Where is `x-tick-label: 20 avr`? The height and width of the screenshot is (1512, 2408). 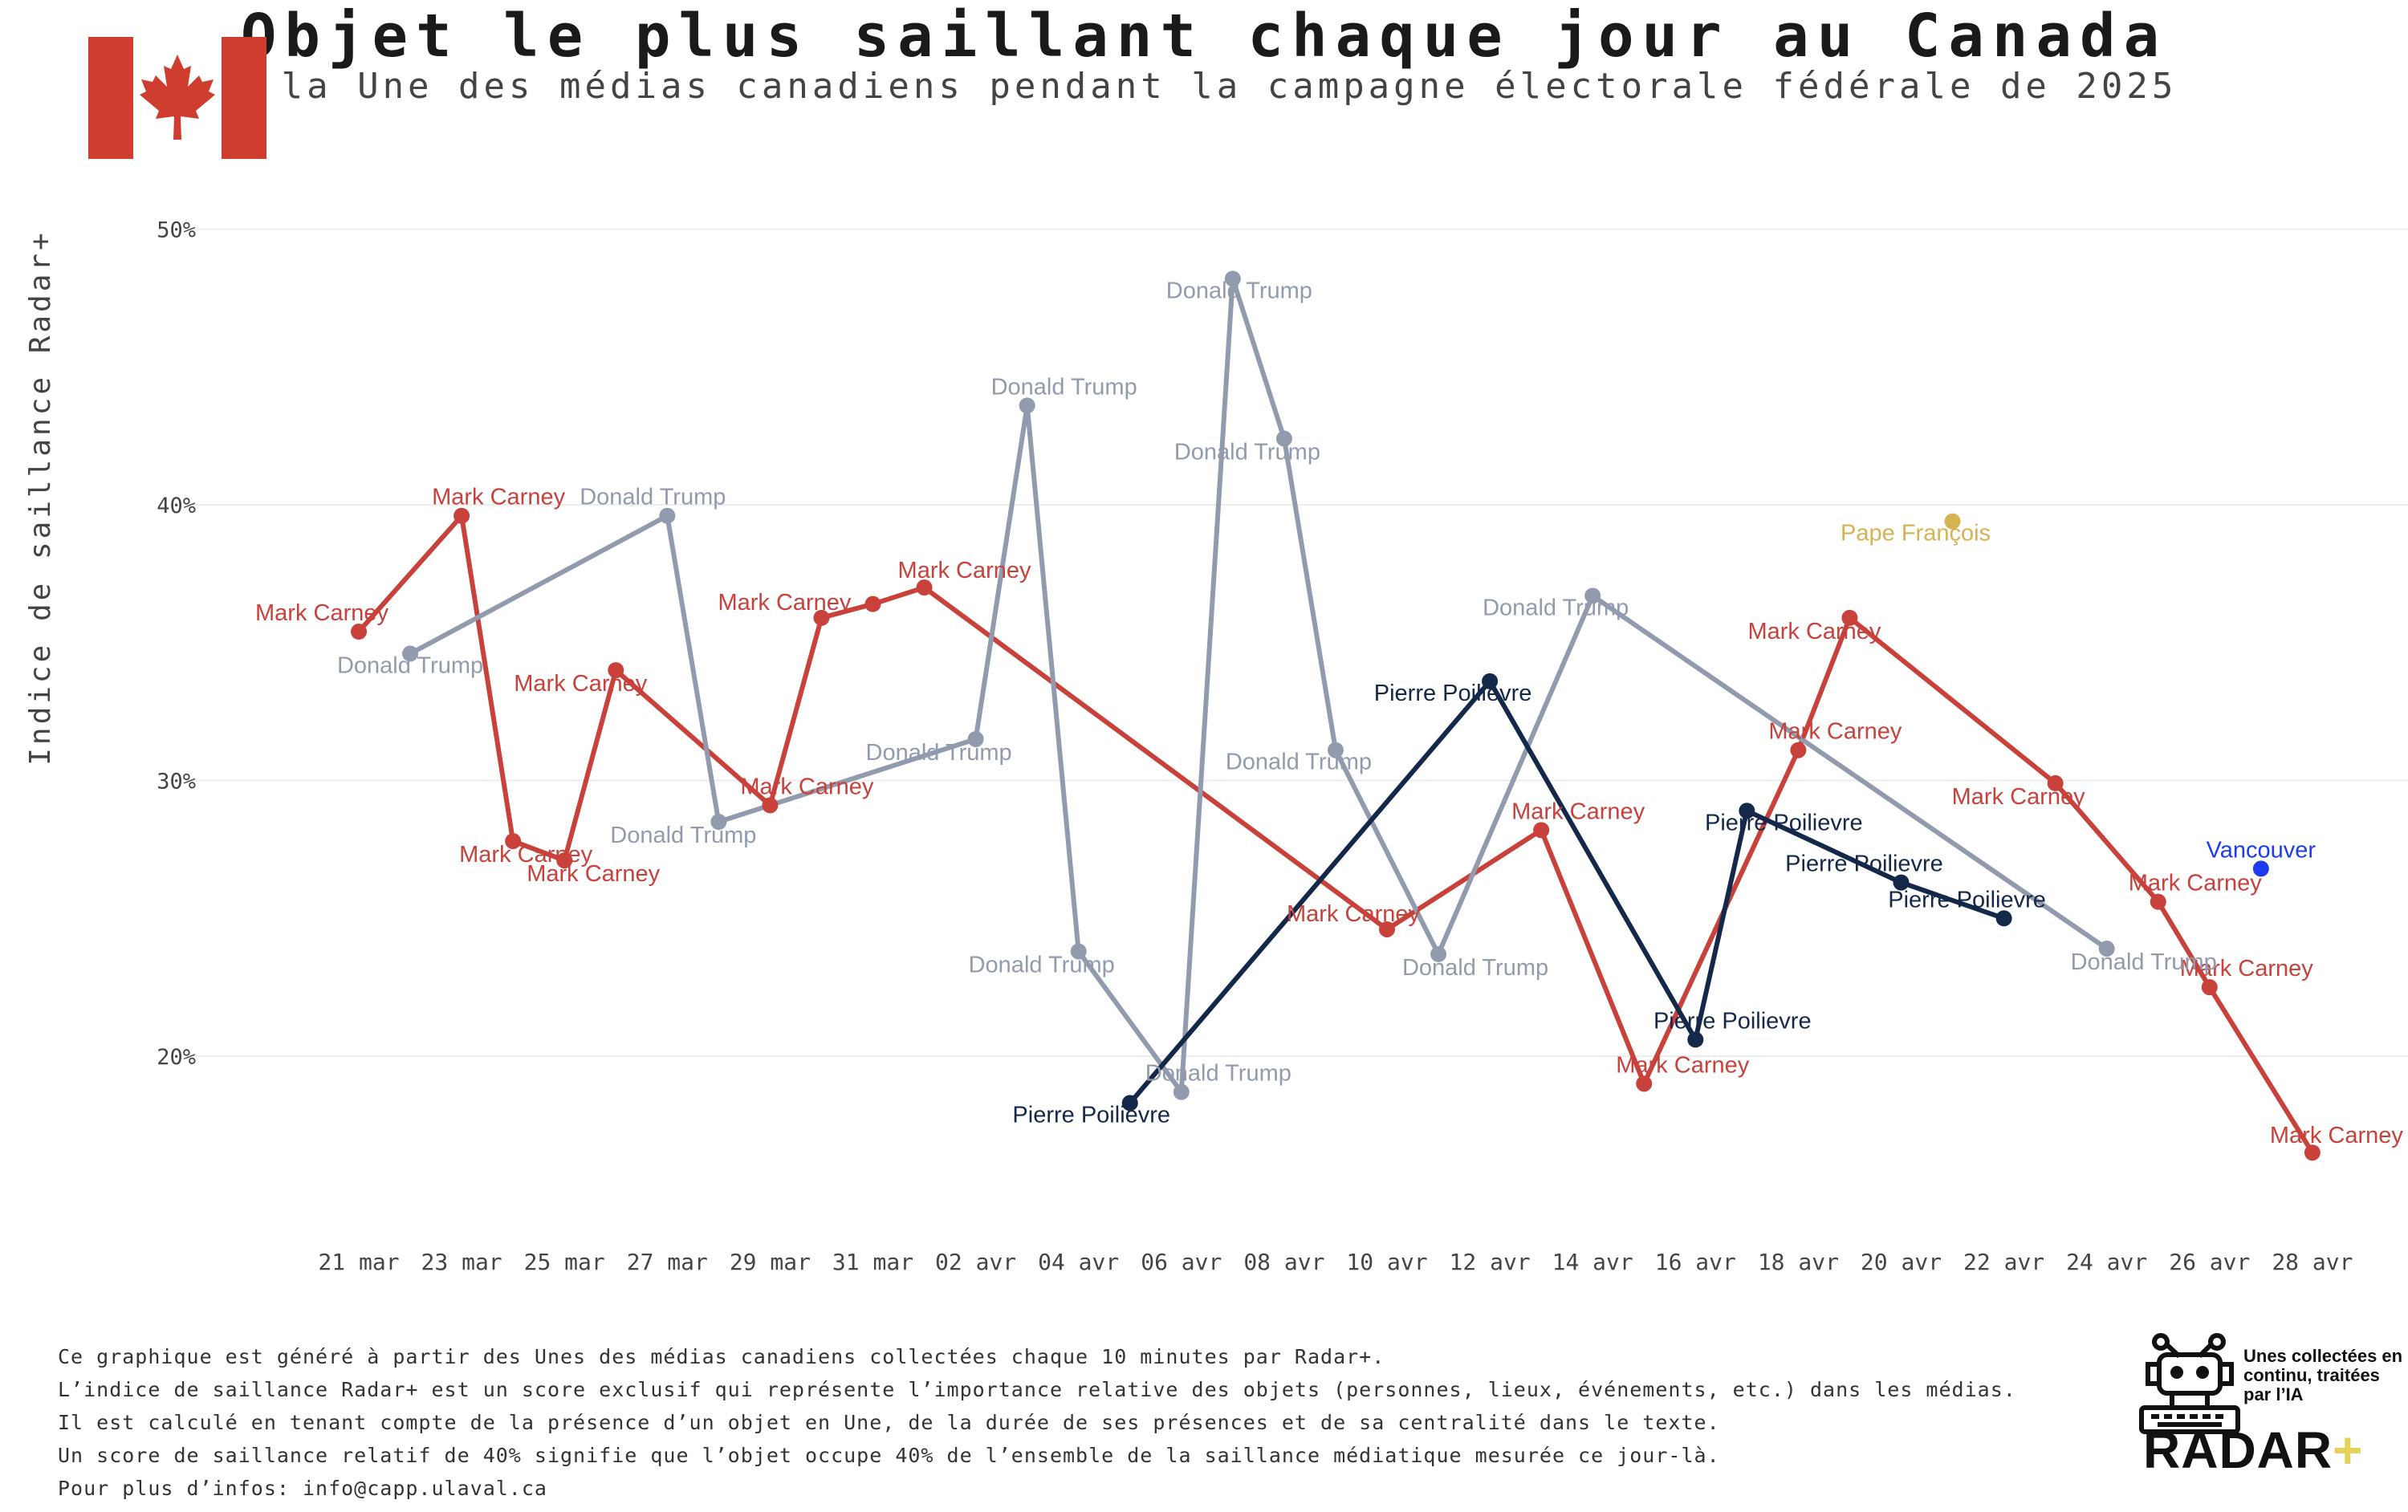
x-tick-label: 20 avr is located at coordinates (1901, 1262).